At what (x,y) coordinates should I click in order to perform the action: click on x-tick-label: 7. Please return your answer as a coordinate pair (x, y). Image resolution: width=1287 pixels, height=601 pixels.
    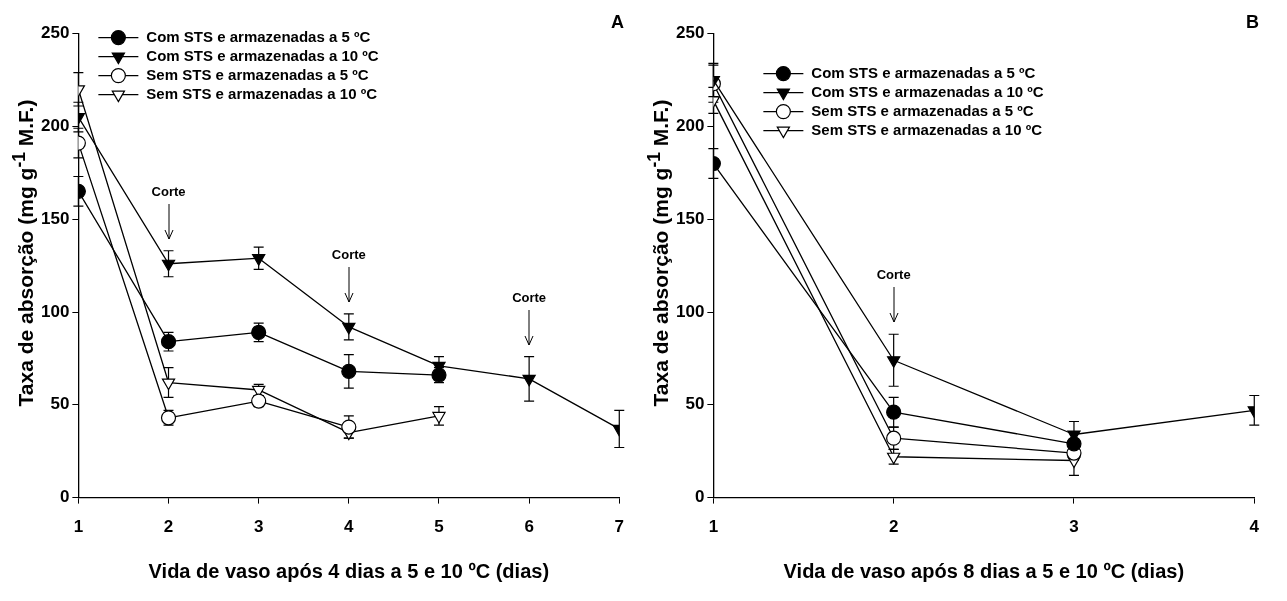
    Looking at the image, I should click on (619, 527).